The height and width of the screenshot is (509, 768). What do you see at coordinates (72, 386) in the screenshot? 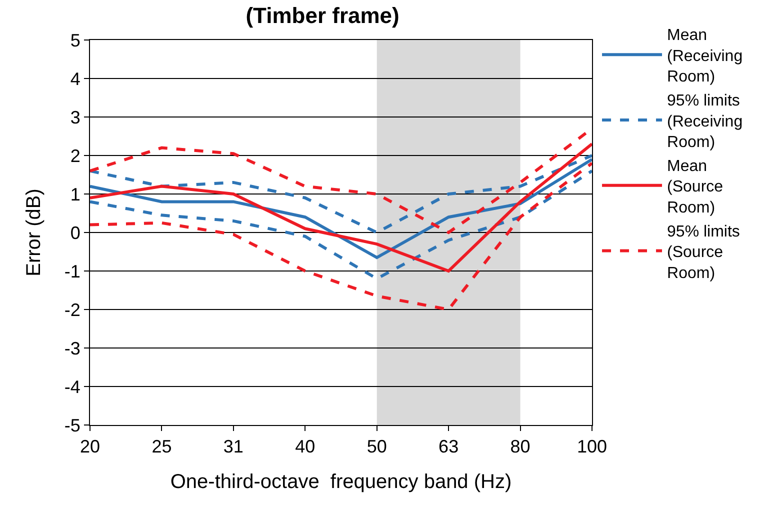
I see `y-tick-label: -4` at bounding box center [72, 386].